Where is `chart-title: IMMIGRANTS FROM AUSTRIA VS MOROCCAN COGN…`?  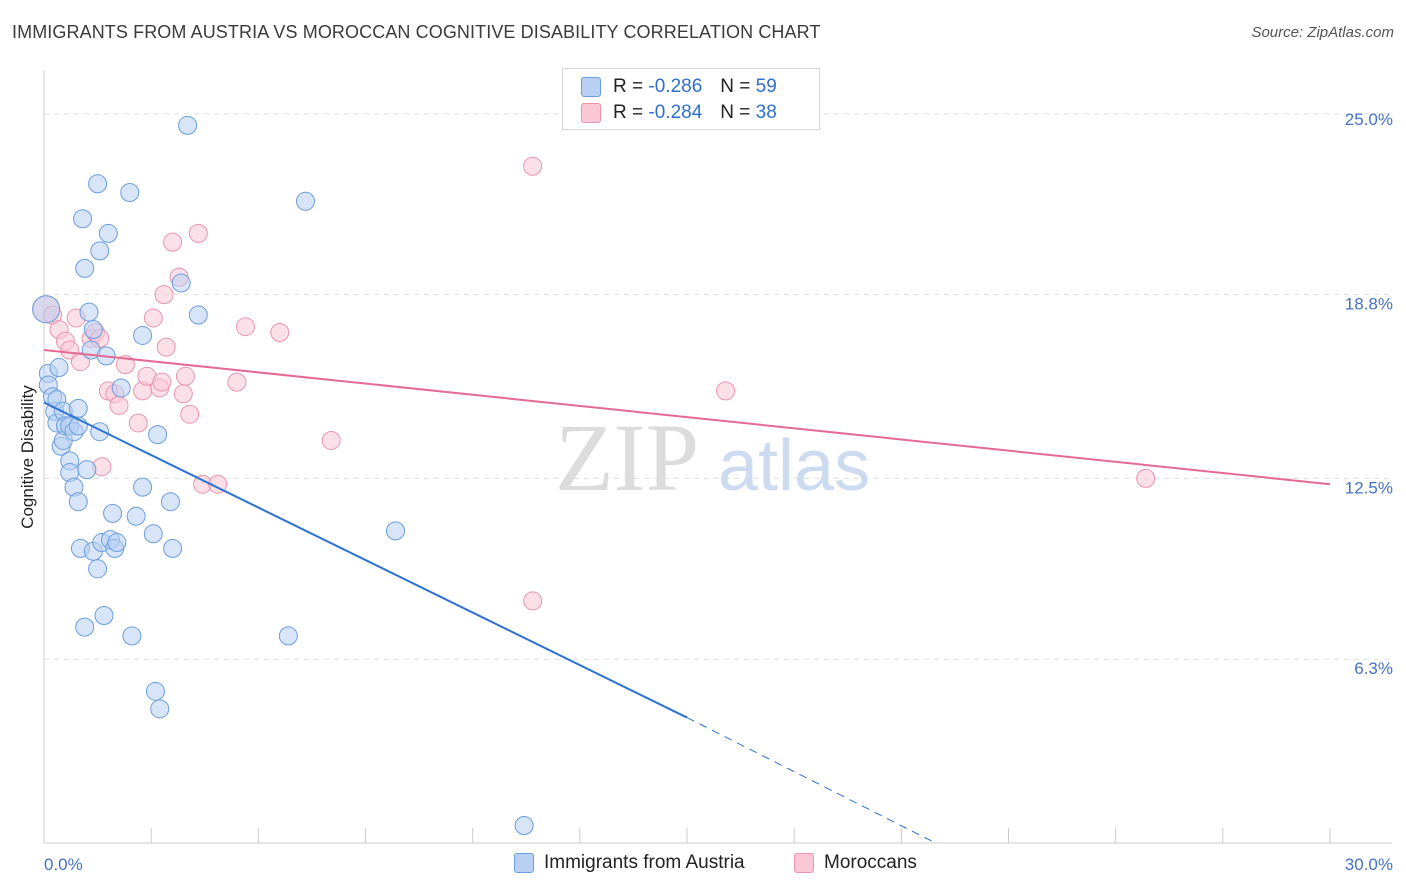
chart-title: IMMIGRANTS FROM AUSTRIA VS MOROCCAN COGN… is located at coordinates (416, 32).